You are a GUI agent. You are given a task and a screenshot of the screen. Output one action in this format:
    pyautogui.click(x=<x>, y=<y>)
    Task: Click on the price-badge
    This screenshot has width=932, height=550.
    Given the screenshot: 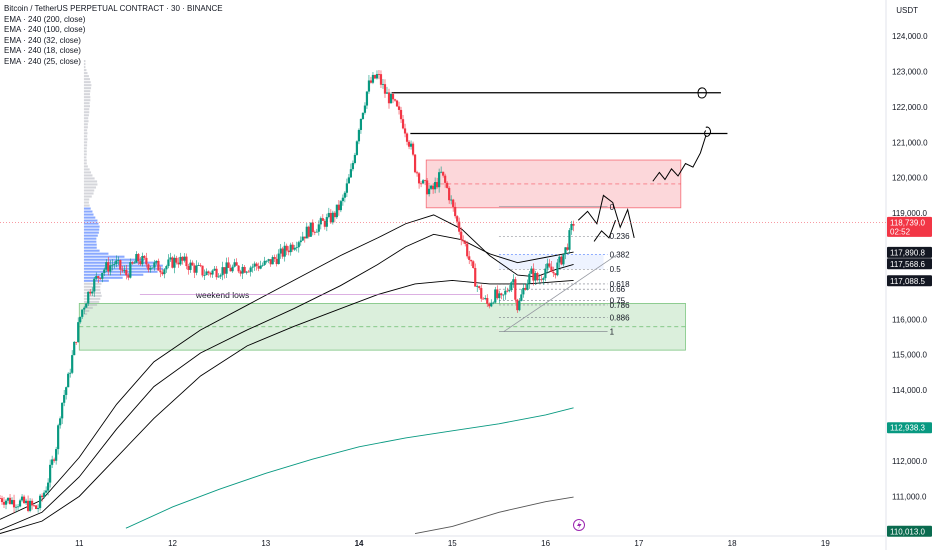 What is the action you would take?
    pyautogui.click(x=909, y=428)
    